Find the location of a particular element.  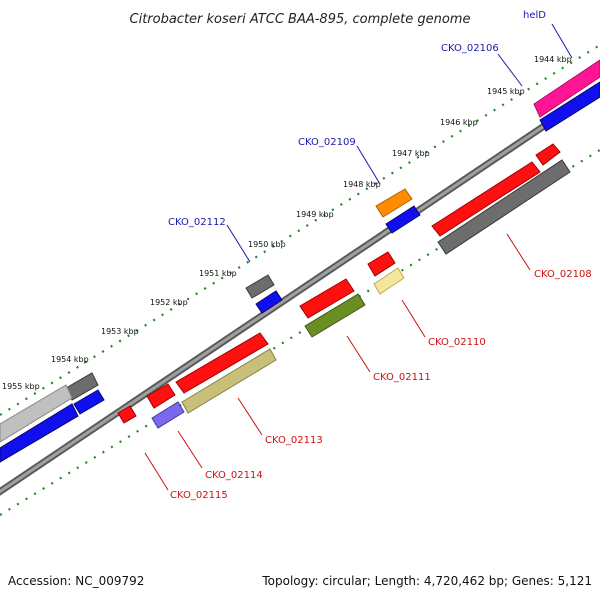

kbp-label: 1945 kbp is located at coordinates (506, 91).